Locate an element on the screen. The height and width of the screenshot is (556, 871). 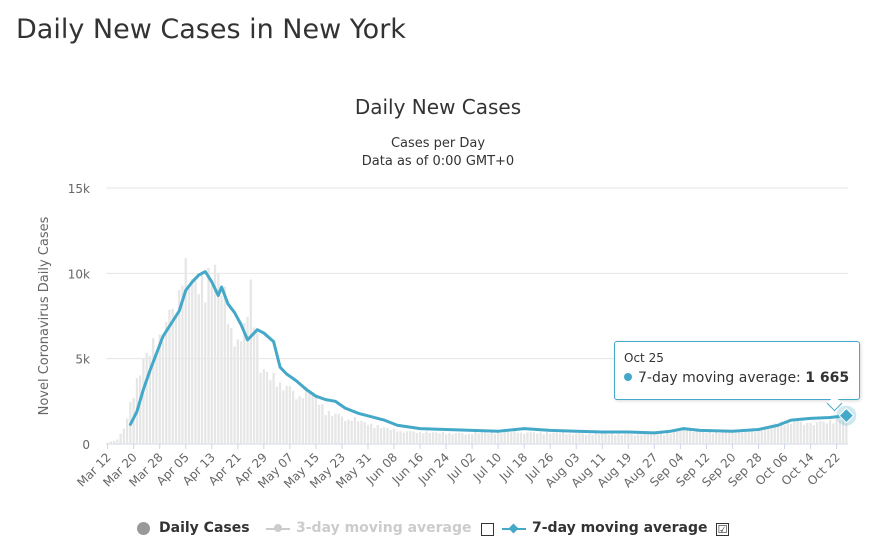
chart-title: Daily New Cases is located at coordinates (438, 107).